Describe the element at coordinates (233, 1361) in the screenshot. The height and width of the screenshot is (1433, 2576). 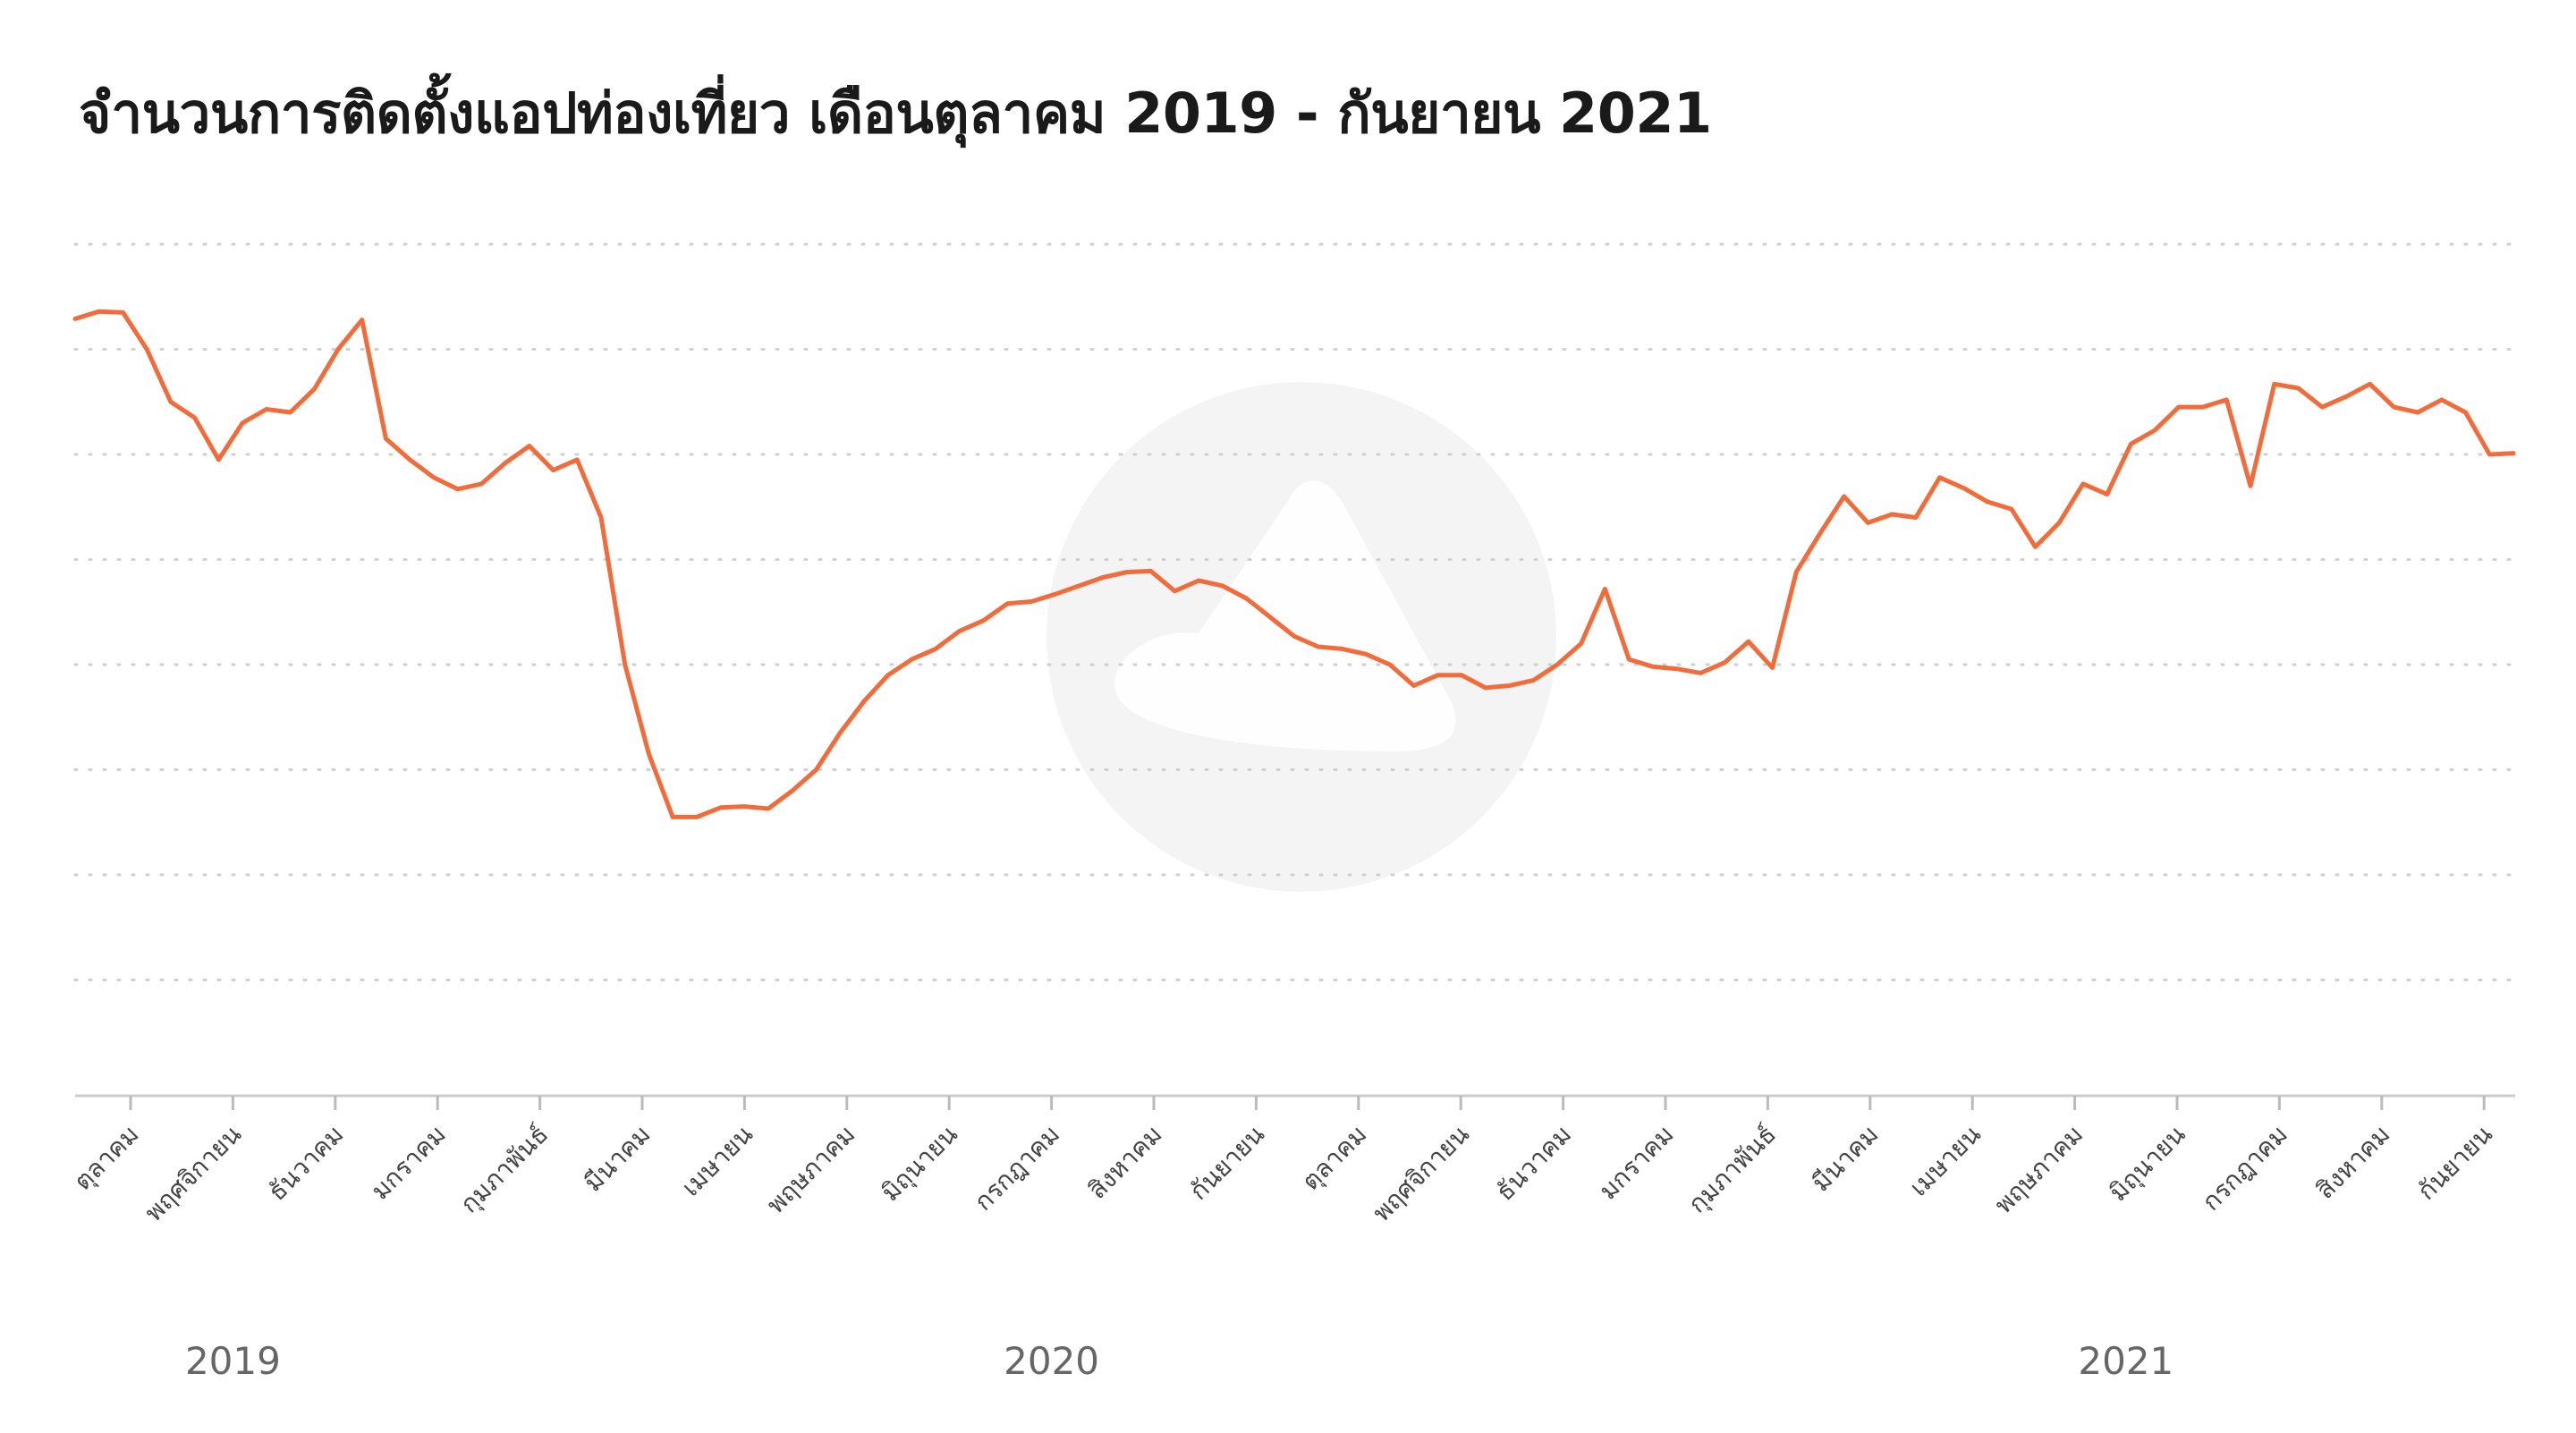
I see `year-label: 2019` at that location.